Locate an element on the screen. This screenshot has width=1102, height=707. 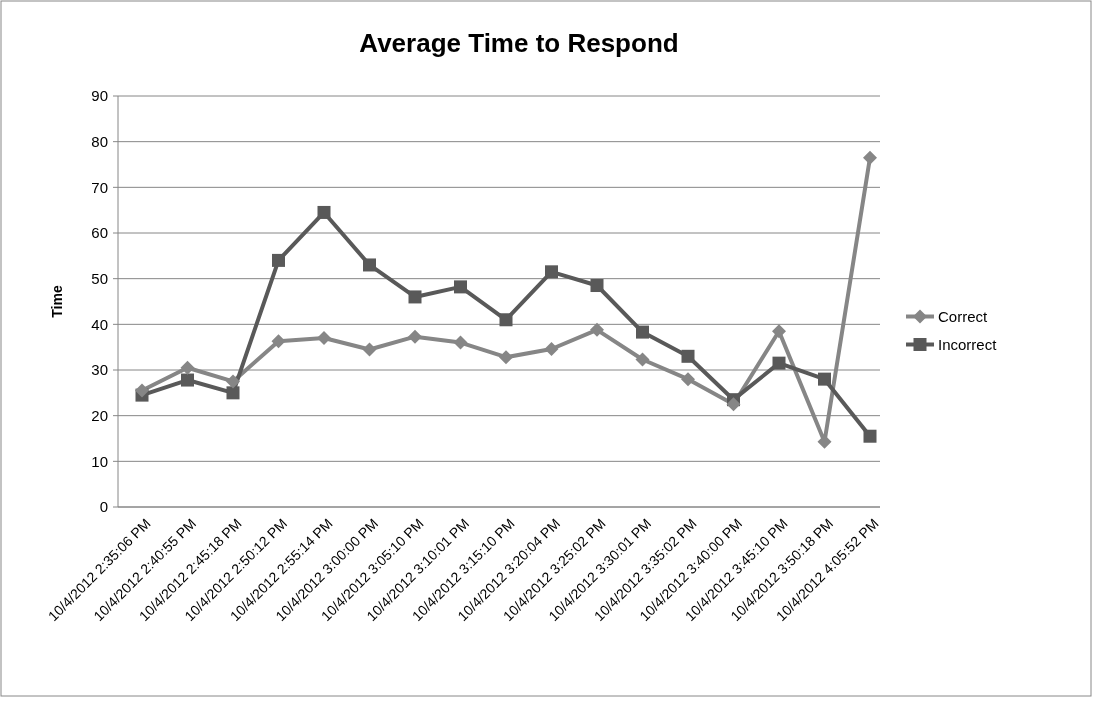
y-tick-label: 60 is located at coordinates (99, 233).